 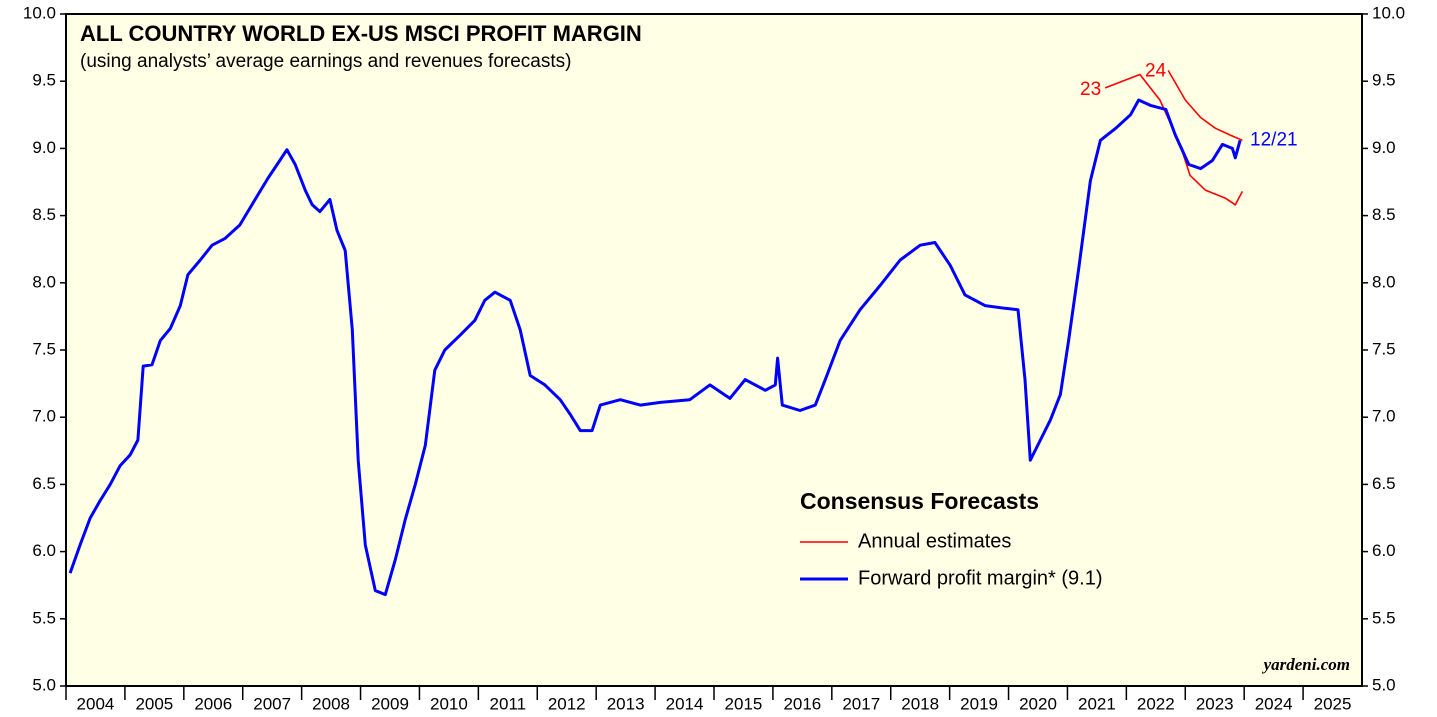 What do you see at coordinates (1384, 80) in the screenshot?
I see `y2-tick-label: 9.5` at bounding box center [1384, 80].